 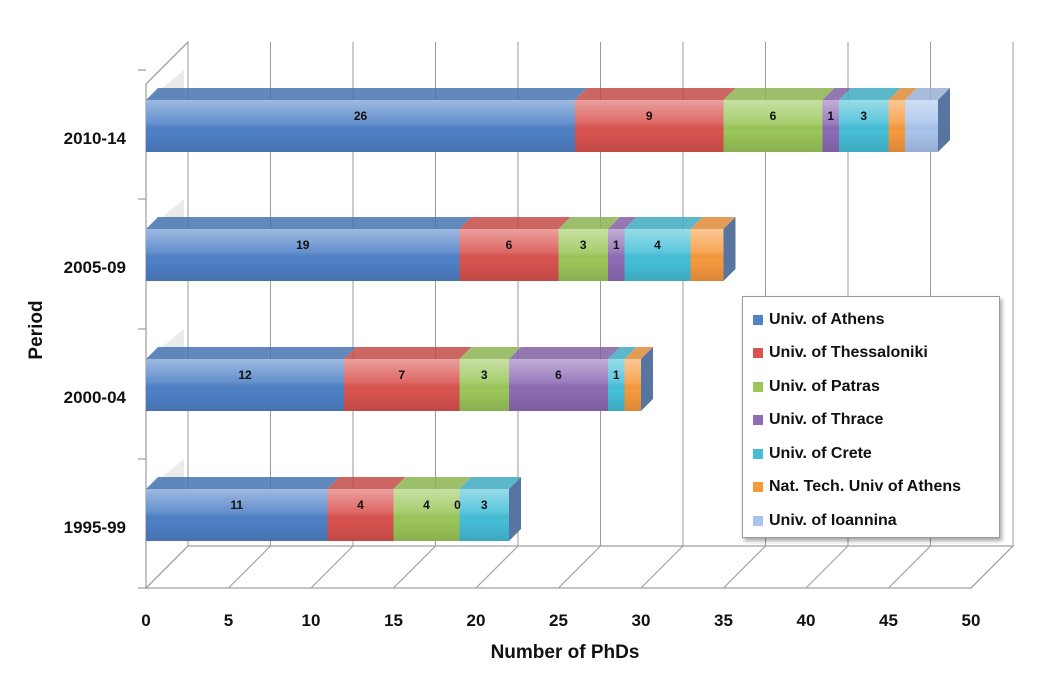 What do you see at coordinates (848, 353) in the screenshot?
I see `legend-label: Univ. of Thessaloniki` at bounding box center [848, 353].